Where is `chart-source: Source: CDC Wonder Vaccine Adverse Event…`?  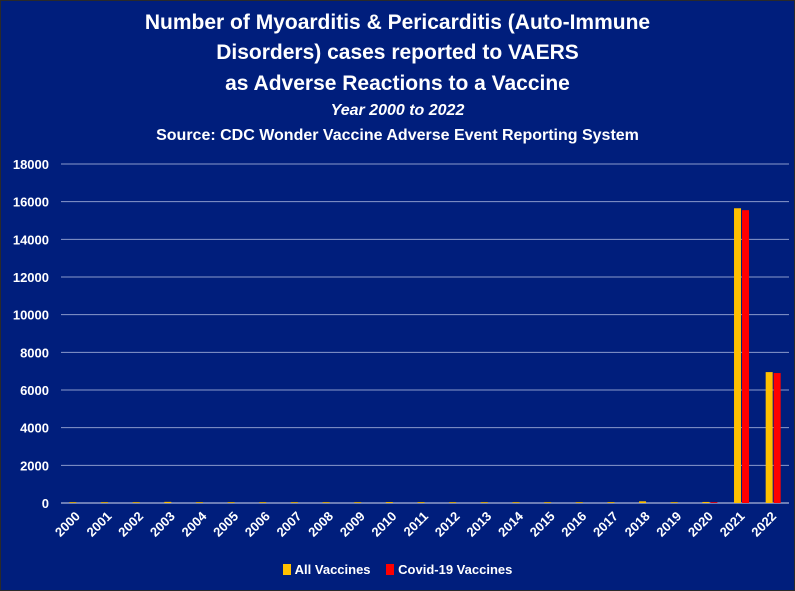 chart-source: Source: CDC Wonder Vaccine Adverse Event… is located at coordinates (397, 135).